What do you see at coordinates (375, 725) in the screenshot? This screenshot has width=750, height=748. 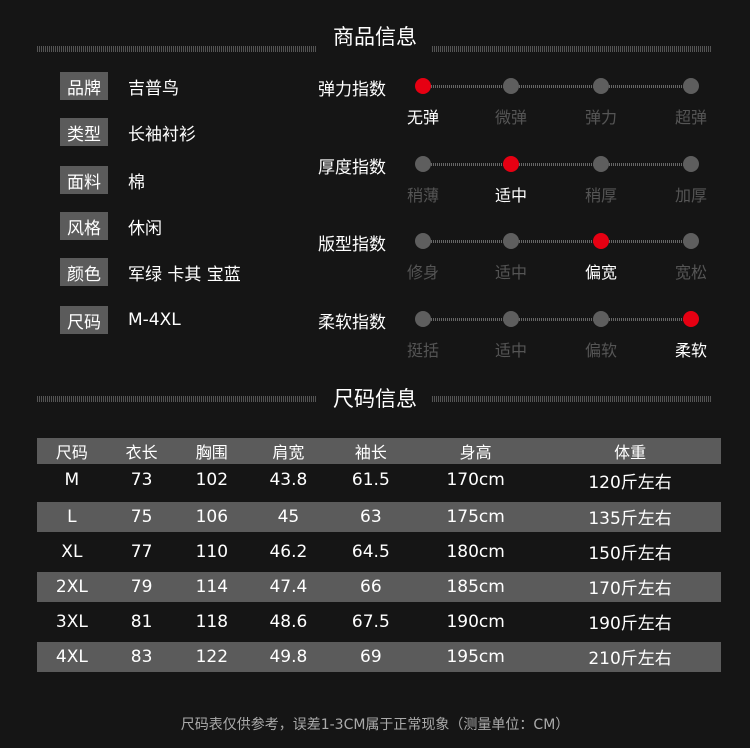 I see `size-note: 尺码表仅供参考，误差1-3CM属于正常现象（测量单位：CM）` at bounding box center [375, 725].